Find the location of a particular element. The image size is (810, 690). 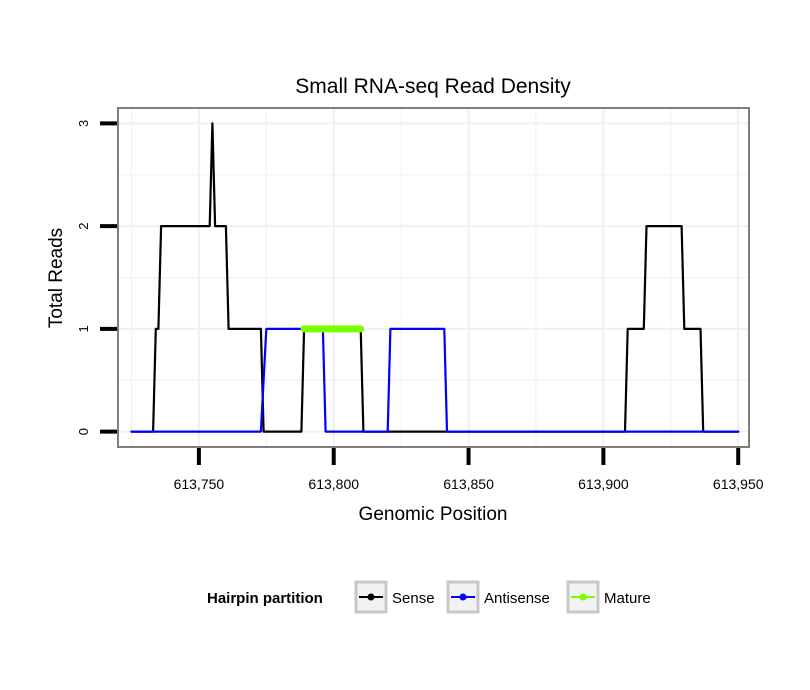

x-tick-label: 613,750 is located at coordinates (199, 484).